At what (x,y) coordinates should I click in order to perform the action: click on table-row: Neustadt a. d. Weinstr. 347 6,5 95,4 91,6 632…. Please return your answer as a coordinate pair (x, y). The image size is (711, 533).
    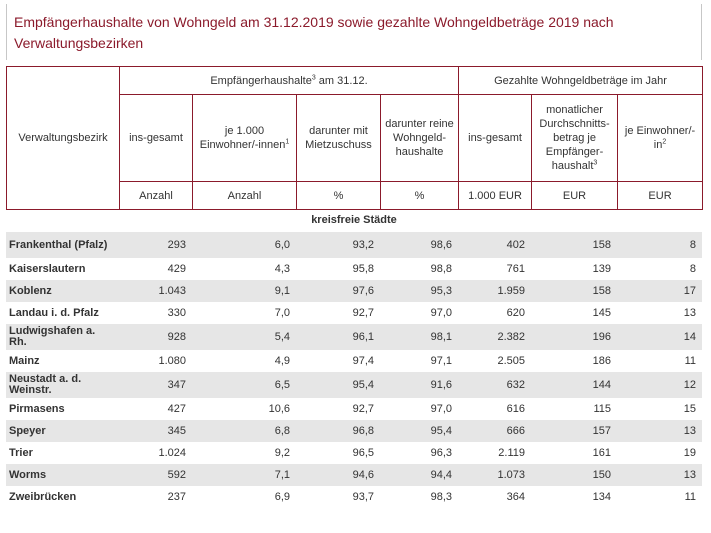
    Looking at the image, I should click on (354, 385).